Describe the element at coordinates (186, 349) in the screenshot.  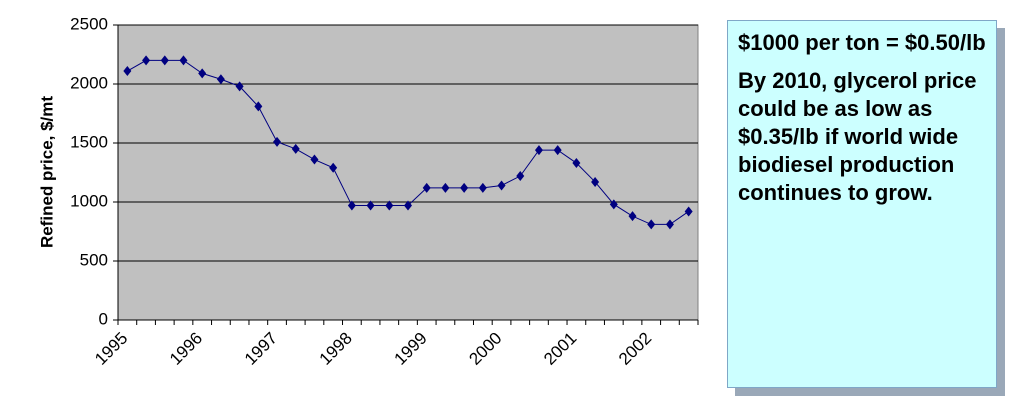
I see `x-tick-label: 1996` at that location.